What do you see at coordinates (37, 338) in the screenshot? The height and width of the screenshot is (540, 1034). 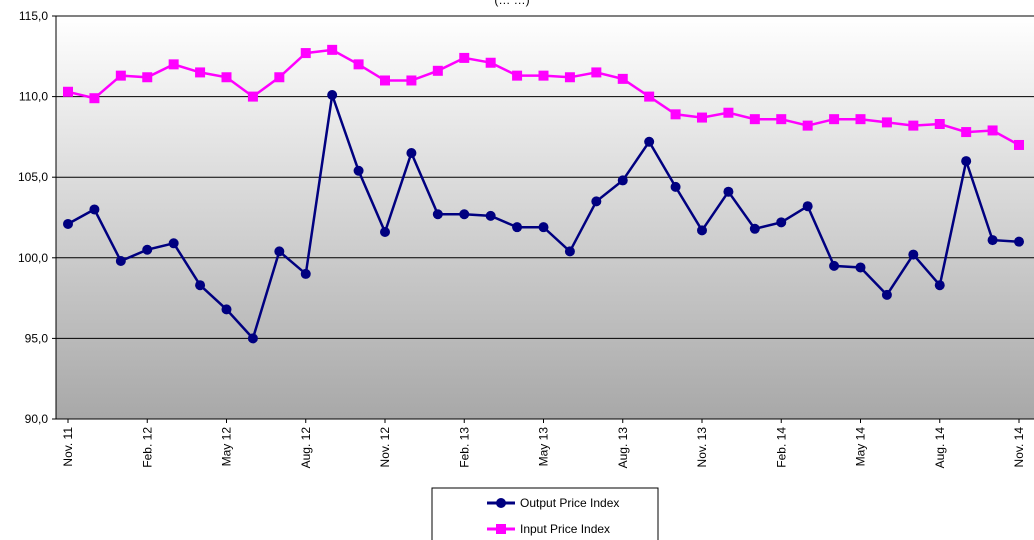 I see `y-tick-label: 95,0` at bounding box center [37, 338].